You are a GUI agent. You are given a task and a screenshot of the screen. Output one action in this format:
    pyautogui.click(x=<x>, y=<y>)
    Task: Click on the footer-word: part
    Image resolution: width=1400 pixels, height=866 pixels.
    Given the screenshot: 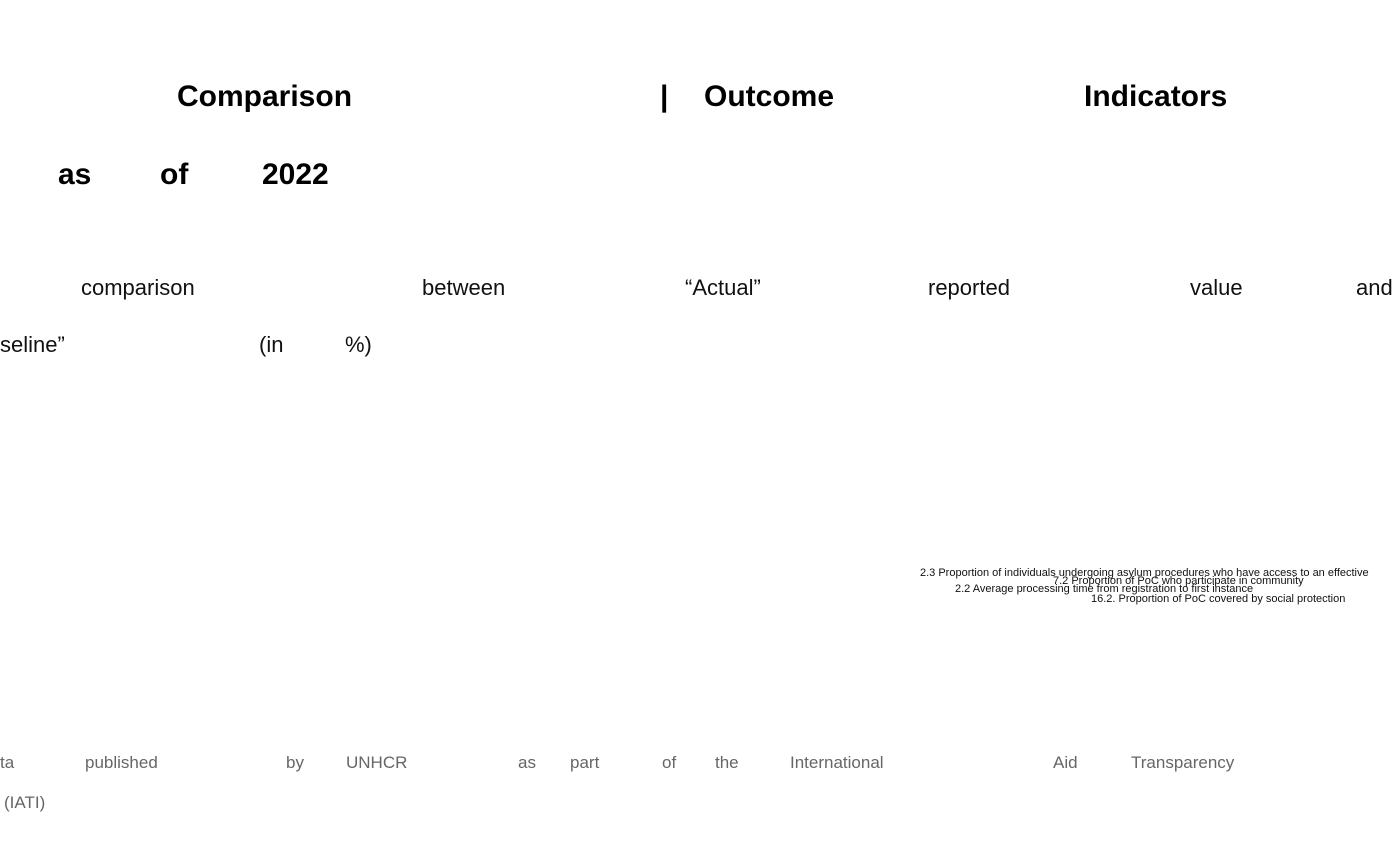 What is the action you would take?
    pyautogui.click(x=585, y=762)
    